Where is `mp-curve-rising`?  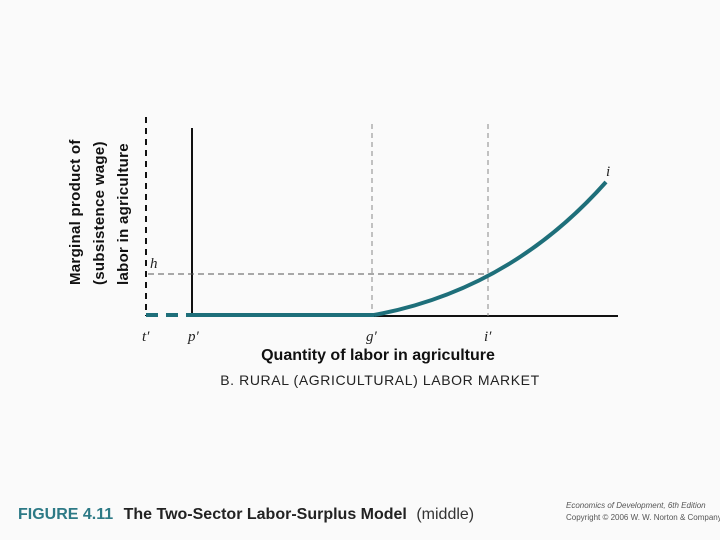 mp-curve-rising is located at coordinates (490, 248).